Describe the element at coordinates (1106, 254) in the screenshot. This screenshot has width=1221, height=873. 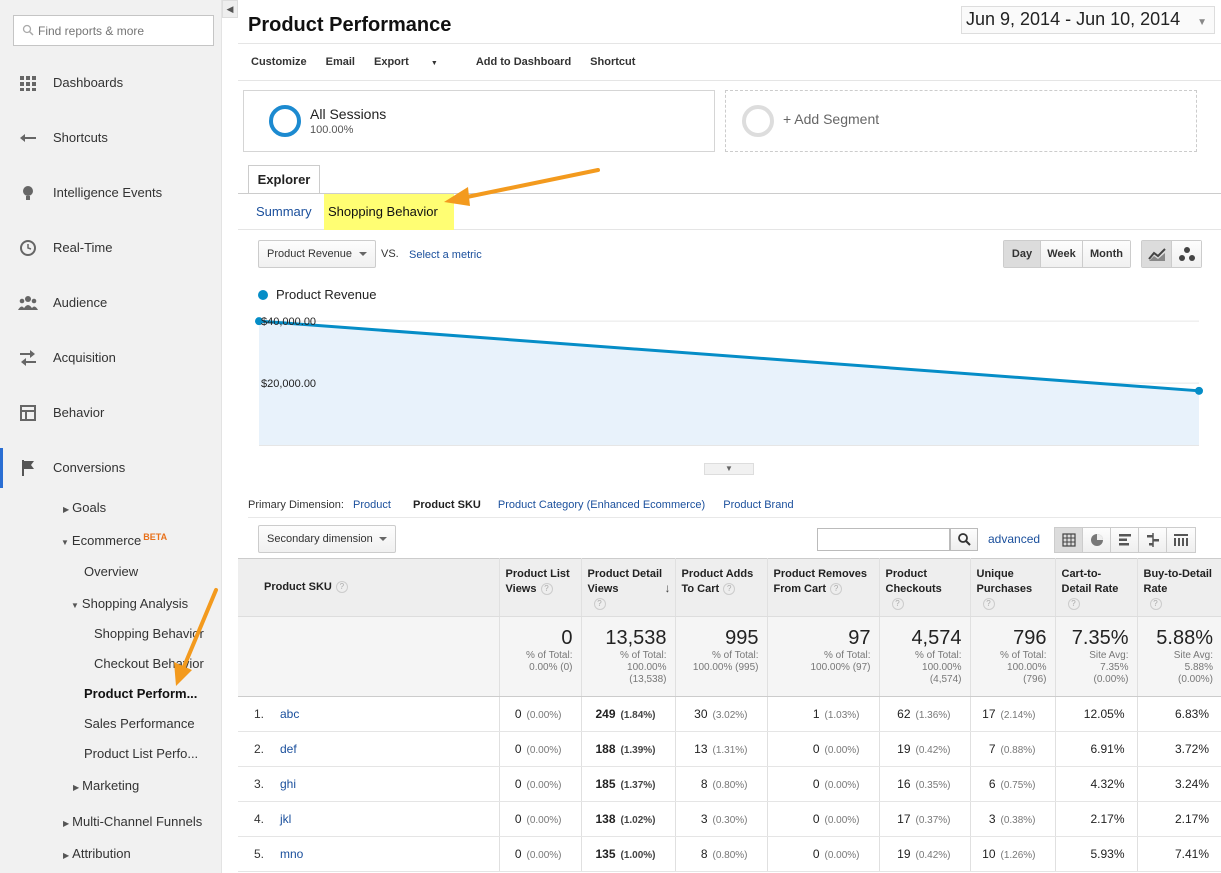
I see `month-button: Month` at that location.